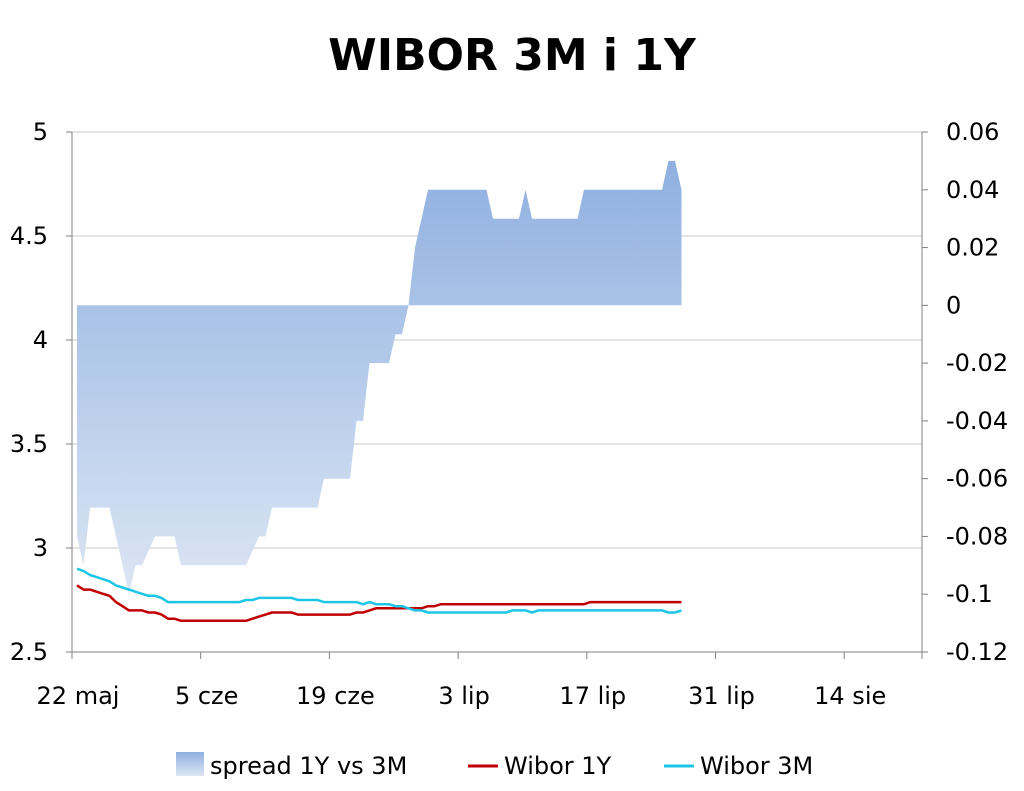 This screenshot has width=1024, height=791. I want to click on x-tick-label-6: 14 sie, so click(850, 696).